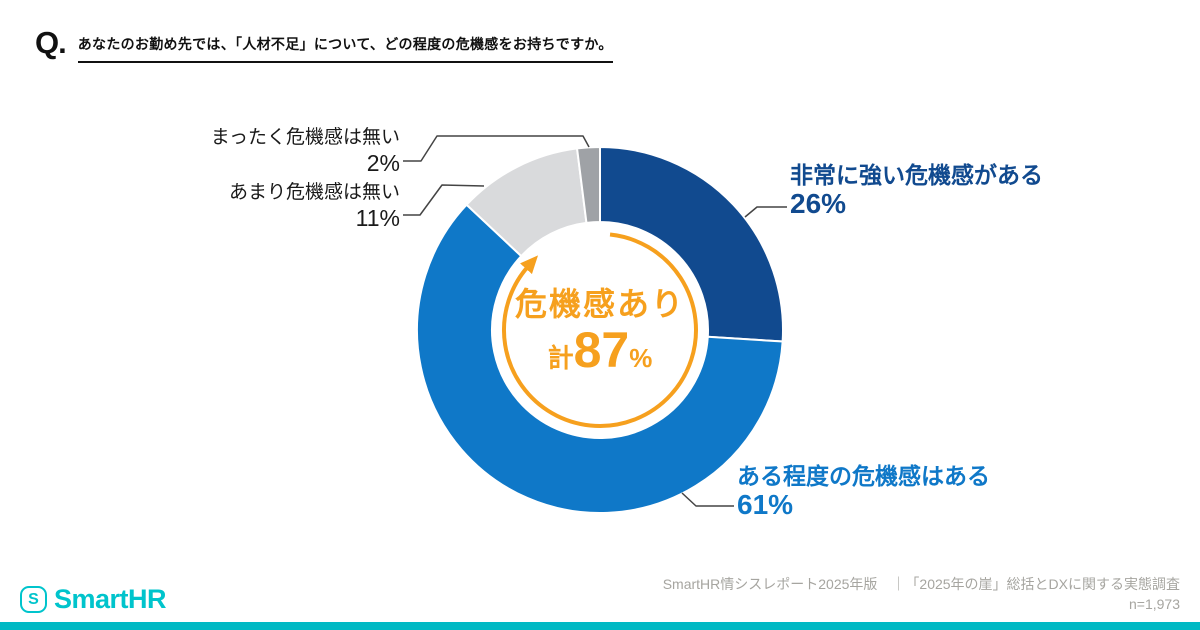  Describe the element at coordinates (641, 358) in the screenshot. I see `center-total-suffix: %` at that location.